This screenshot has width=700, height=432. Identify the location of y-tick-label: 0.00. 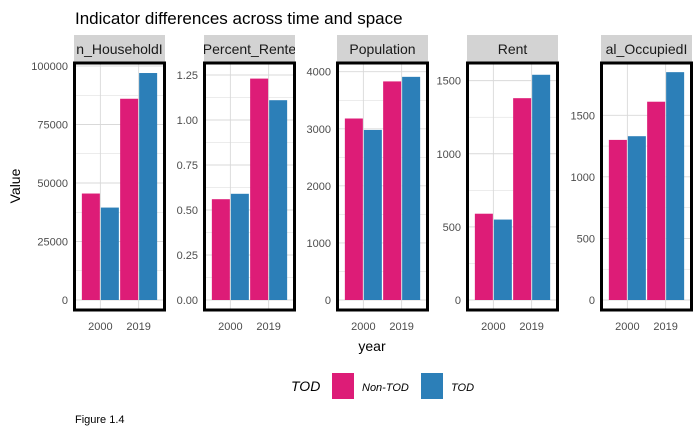
(187, 301).